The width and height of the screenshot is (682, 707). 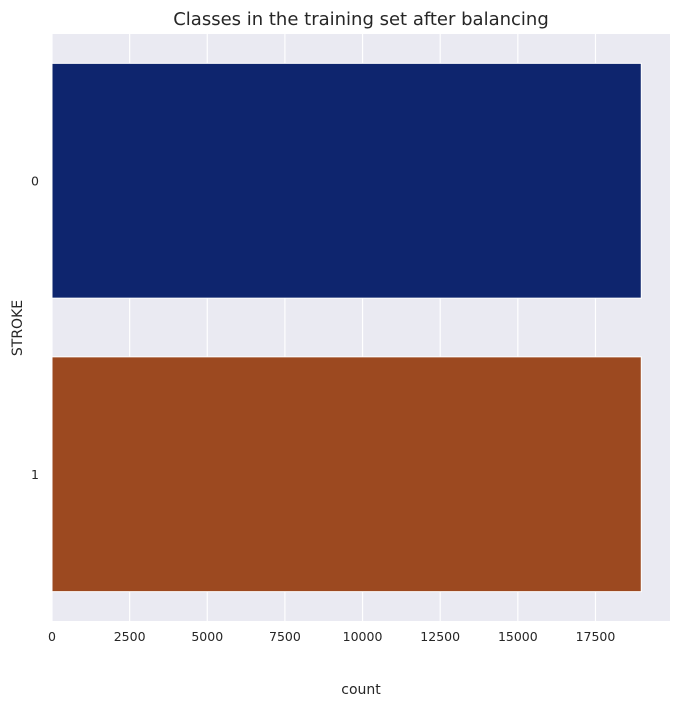 I want to click on x-tick-label: 15000, so click(x=518, y=636).